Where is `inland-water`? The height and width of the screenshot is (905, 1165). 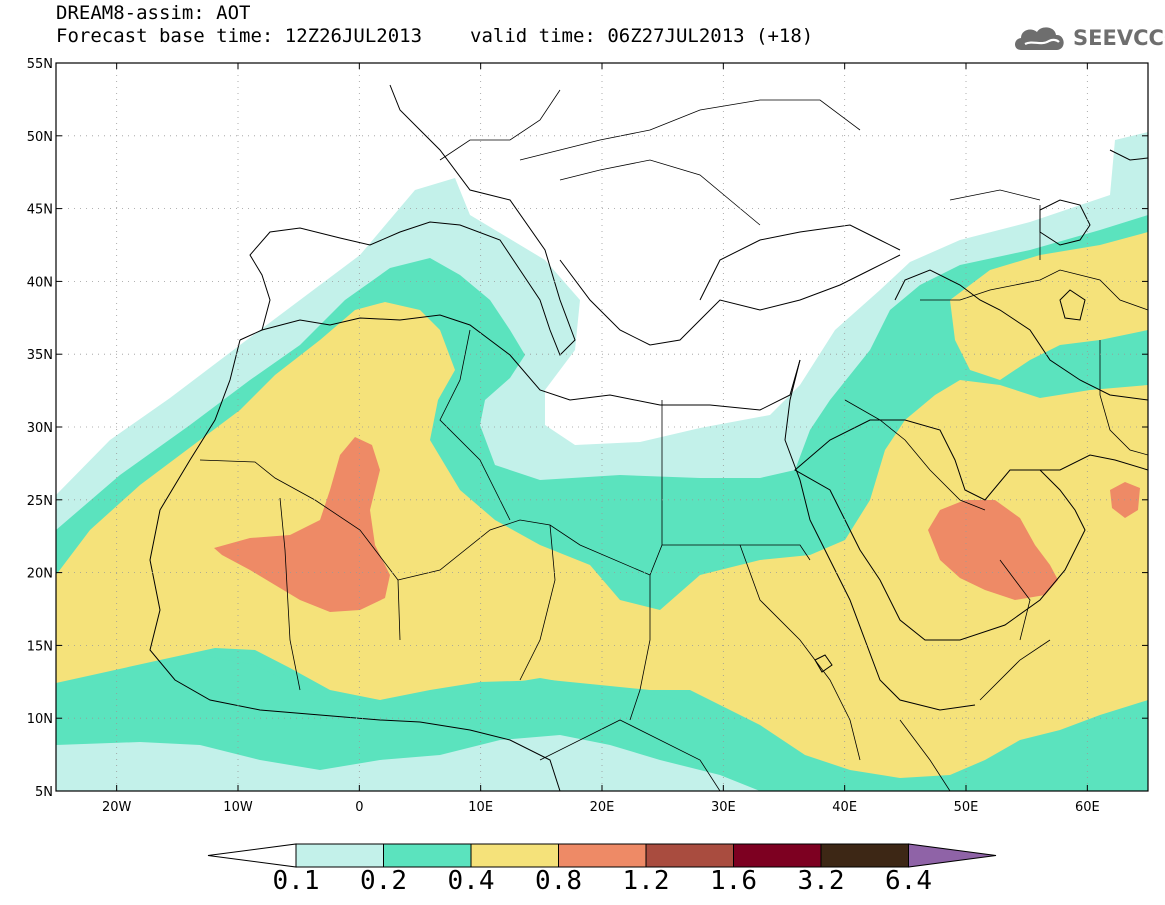 inland-water is located at coordinates (950, 481).